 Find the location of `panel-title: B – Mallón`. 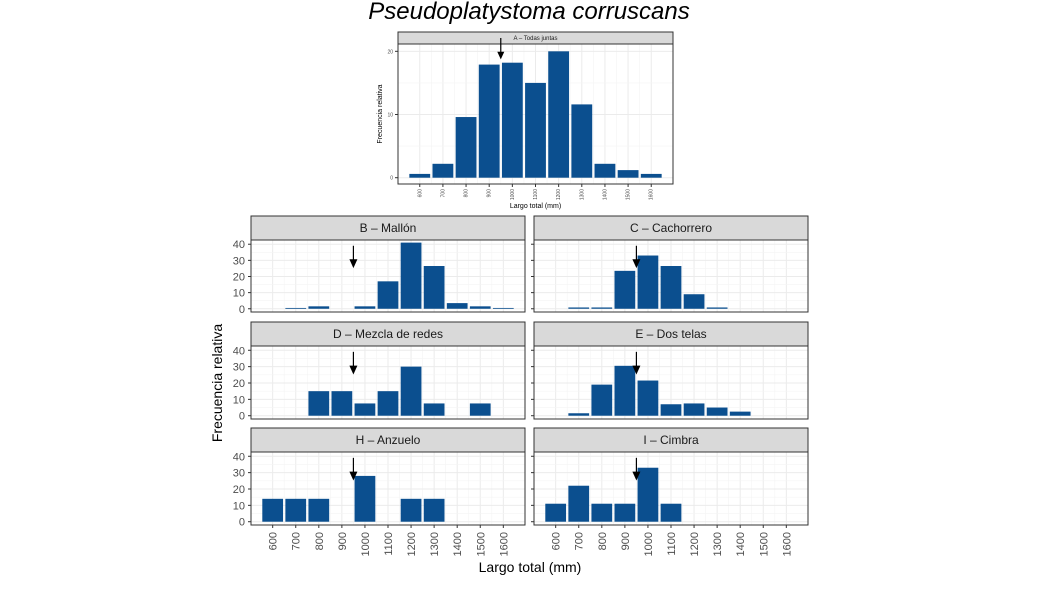

panel-title: B – Mallón is located at coordinates (388, 228).